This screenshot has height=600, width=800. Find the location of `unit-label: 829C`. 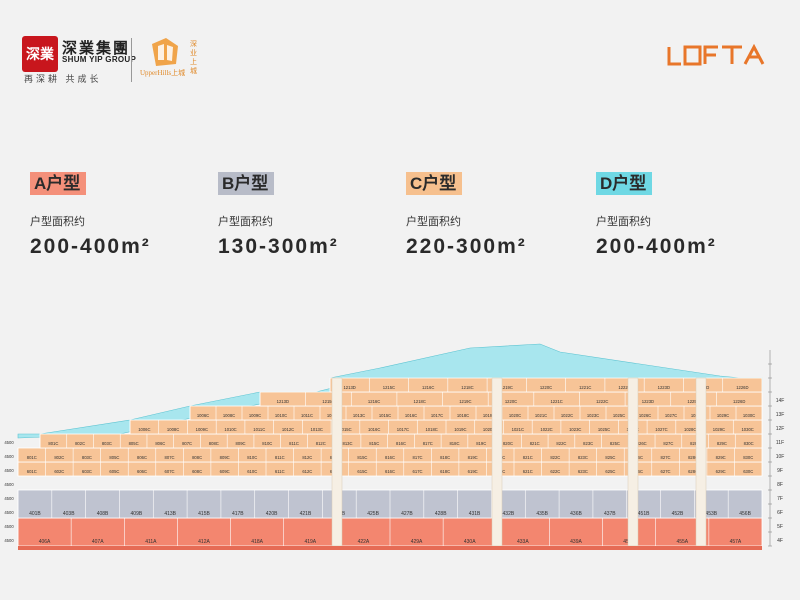

unit-label: 829C is located at coordinates (722, 443).